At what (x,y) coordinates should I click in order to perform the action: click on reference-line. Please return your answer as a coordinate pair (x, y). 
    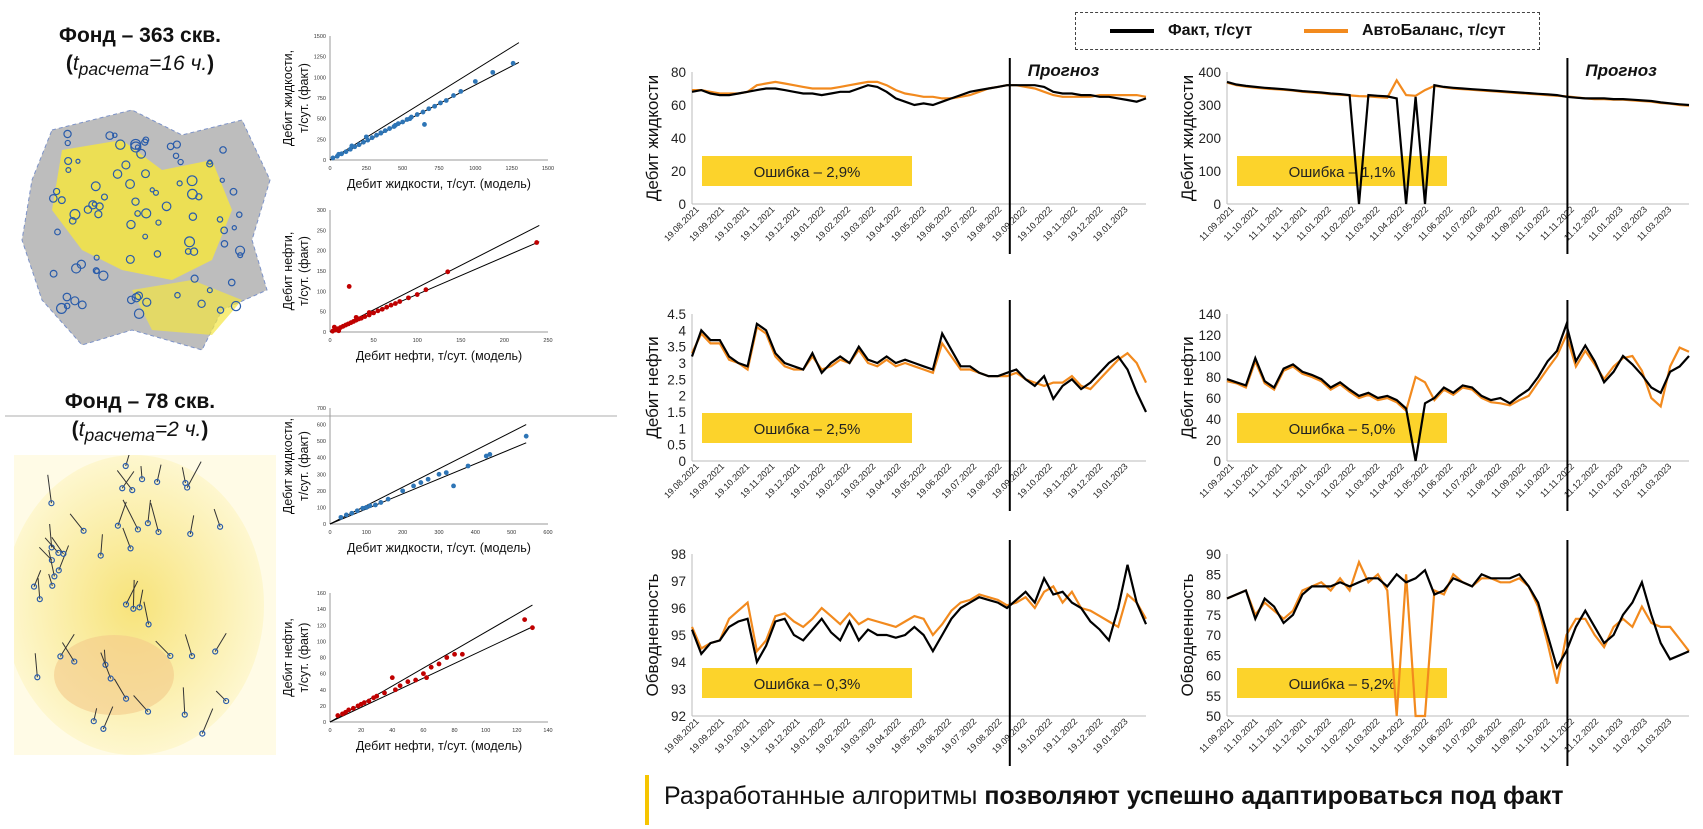
    Looking at the image, I should click on (424, 101).